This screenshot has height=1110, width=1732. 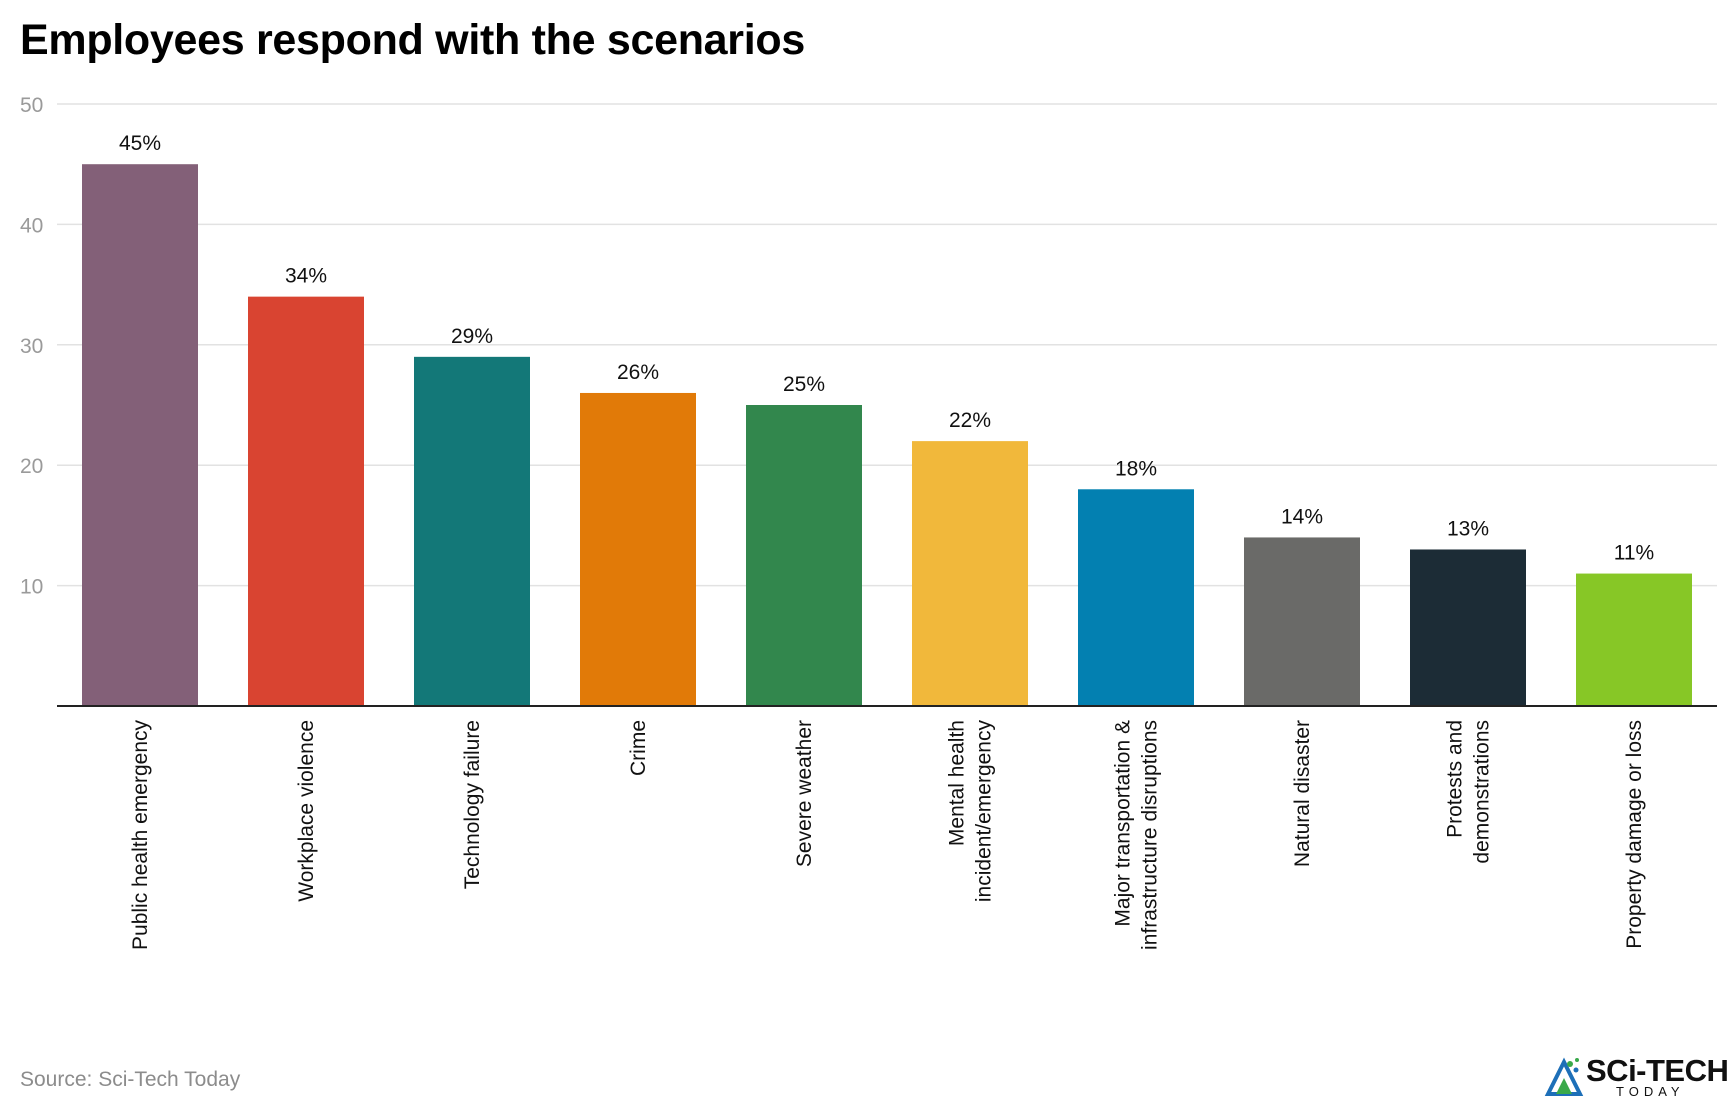 I want to click on x-tick-label-line: Public health emergency, so click(x=140, y=835).